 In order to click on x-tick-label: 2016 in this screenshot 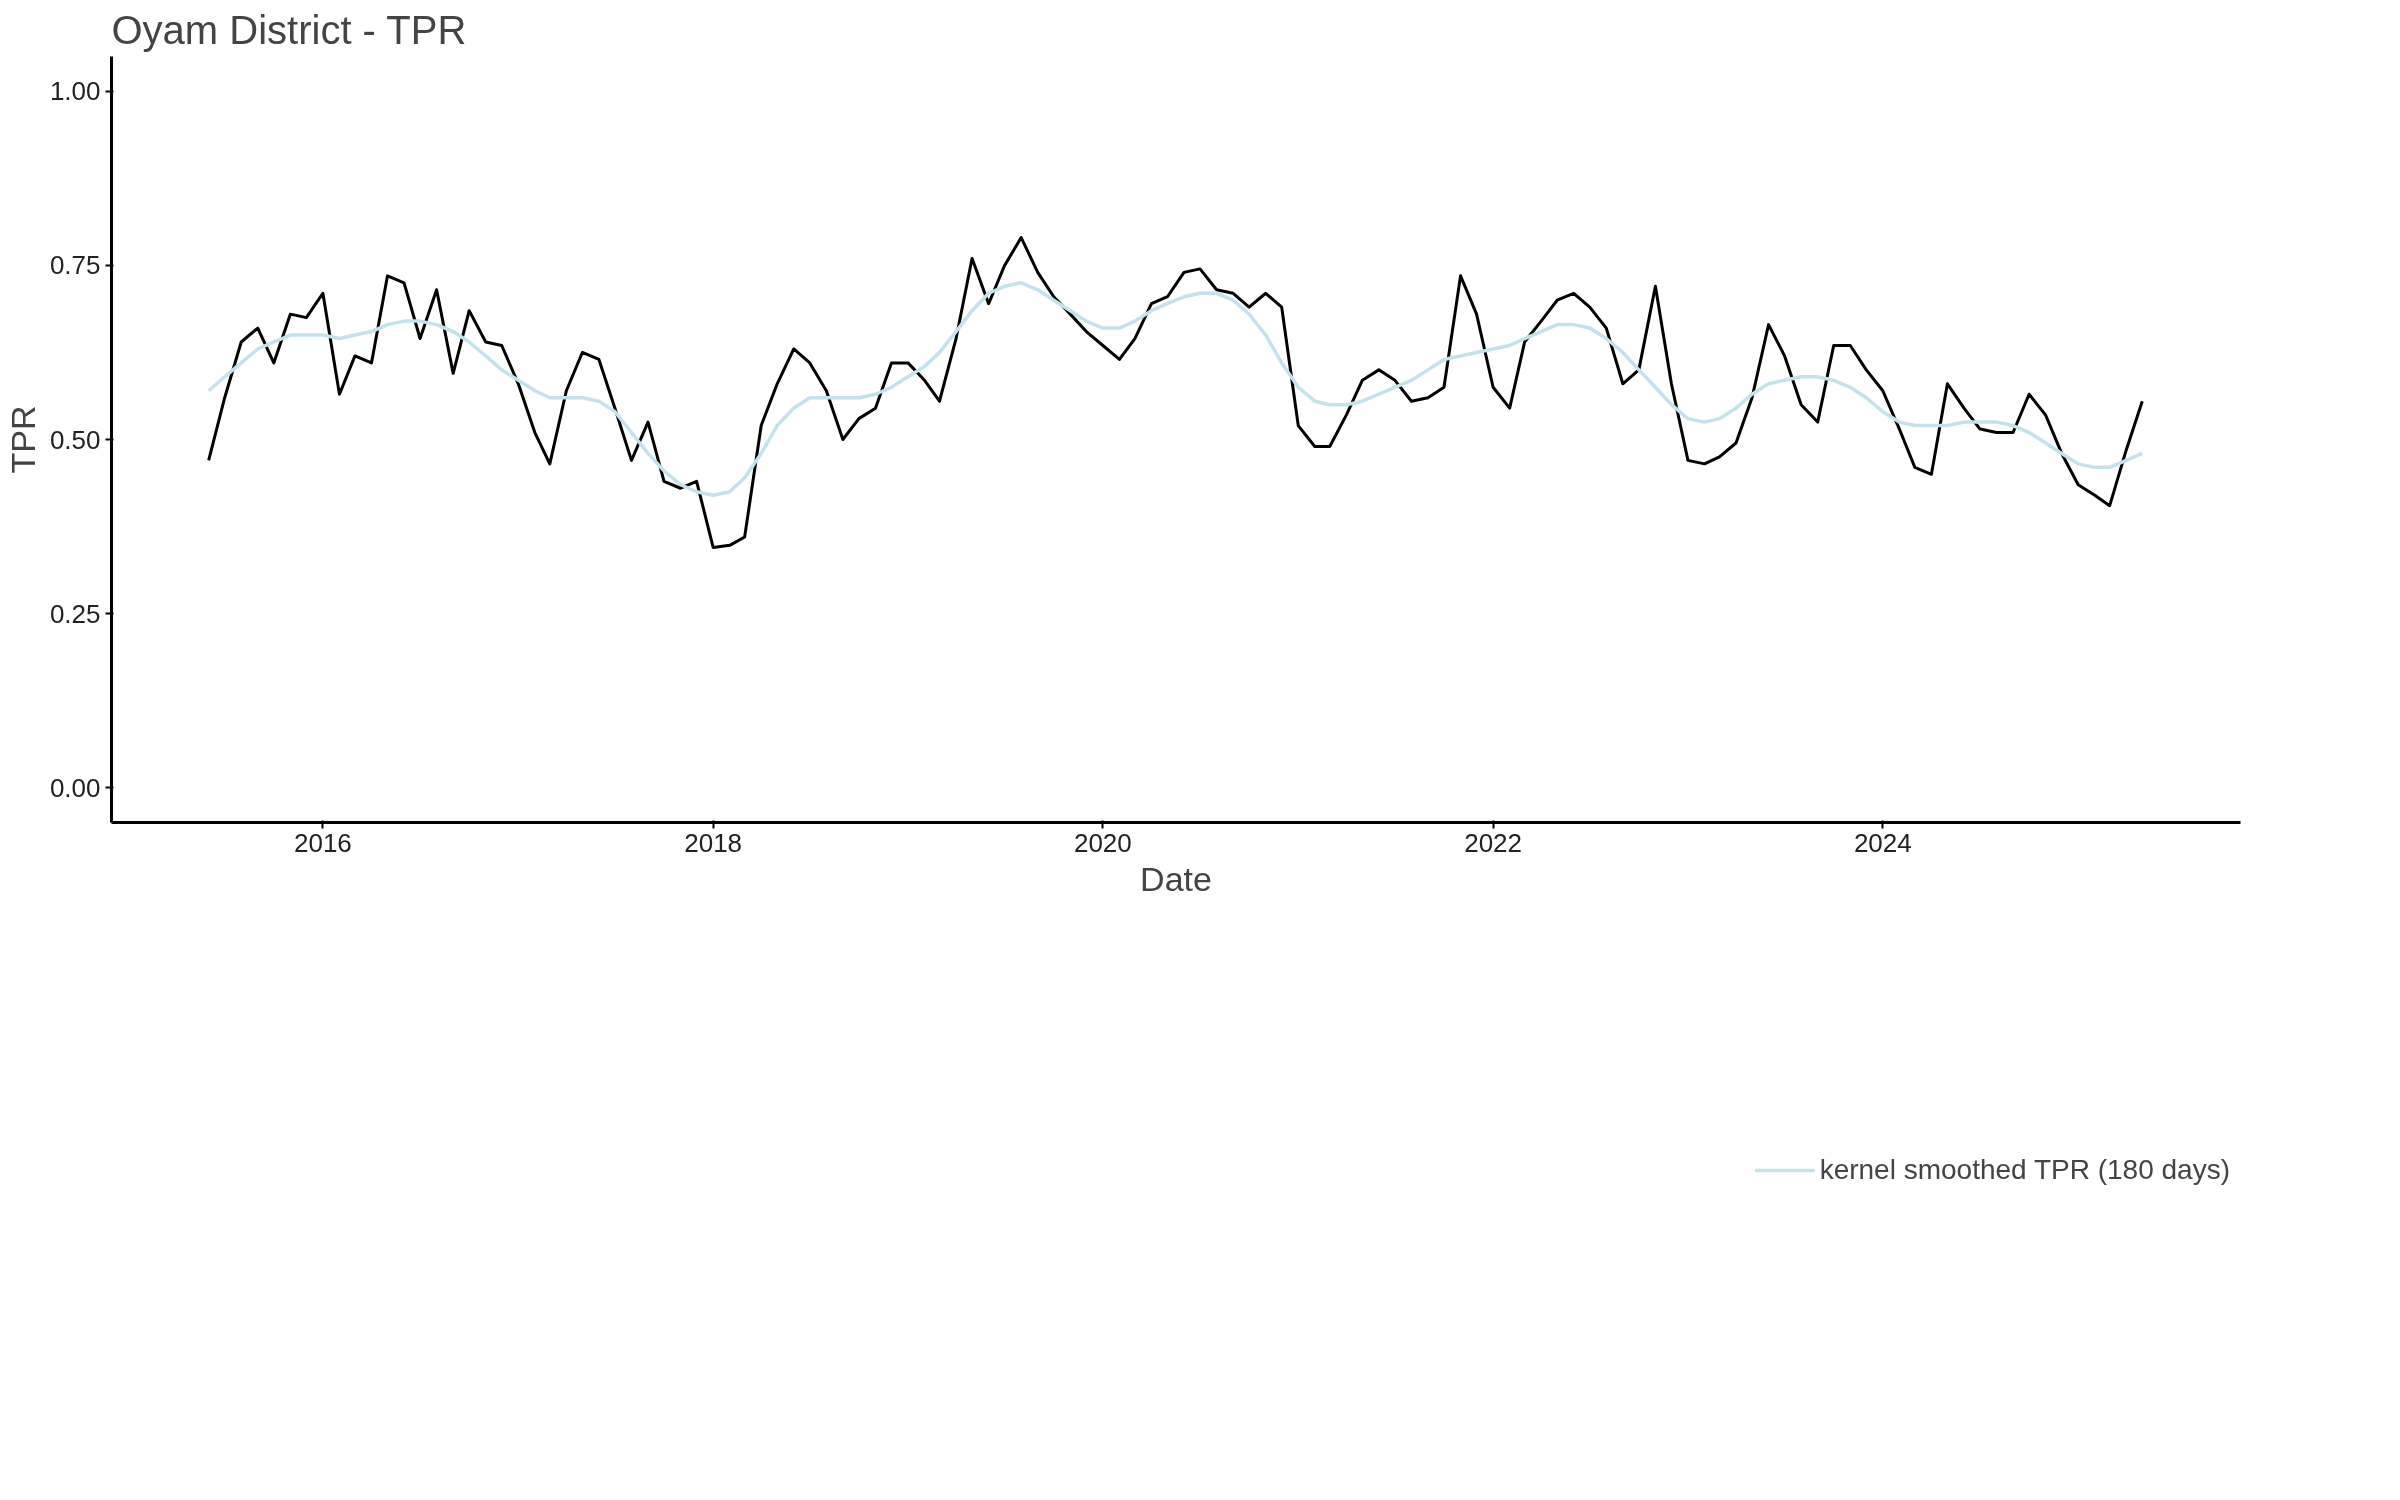, I will do `click(322, 842)`.